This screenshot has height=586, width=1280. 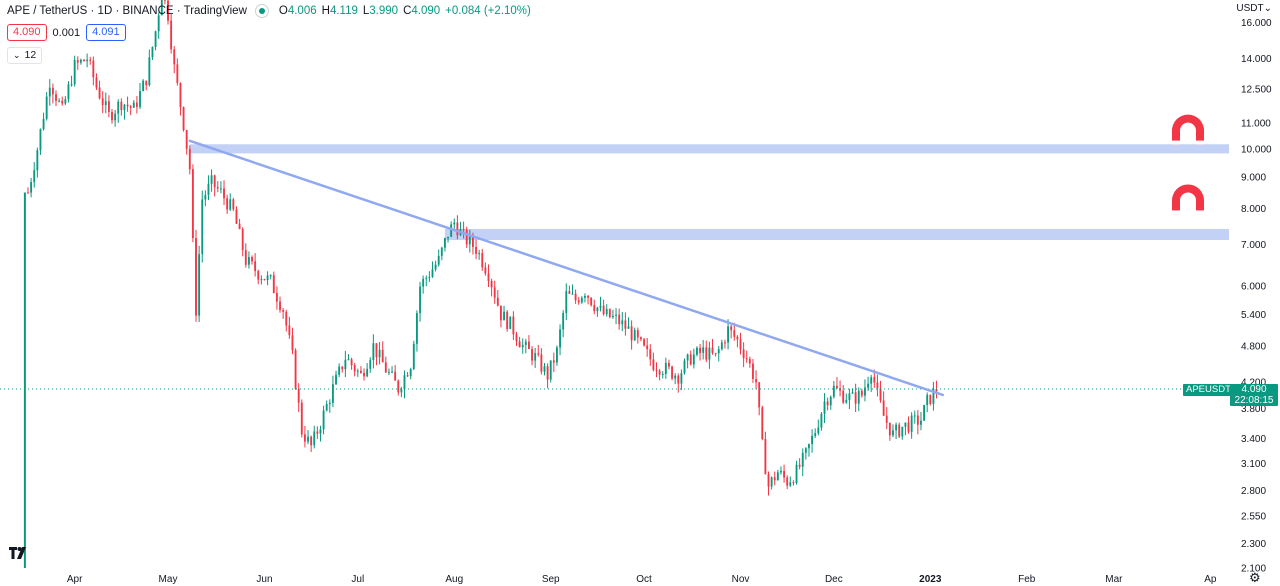 What do you see at coordinates (1200, 142) in the screenshot?
I see `magnet-tip` at bounding box center [1200, 142].